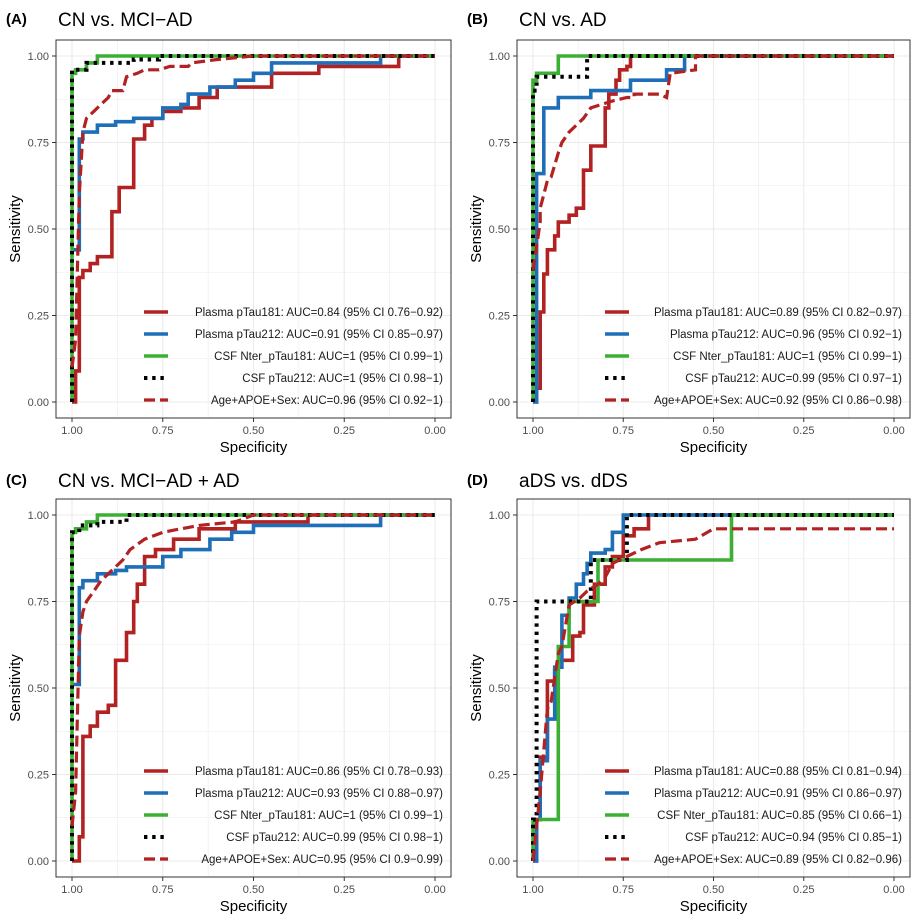  What do you see at coordinates (327, 401) in the screenshot?
I see `legend-label-clinical: Age+APOE+Sex: AUC=0.96 (95% CI 0.92−1)` at bounding box center [327, 401].